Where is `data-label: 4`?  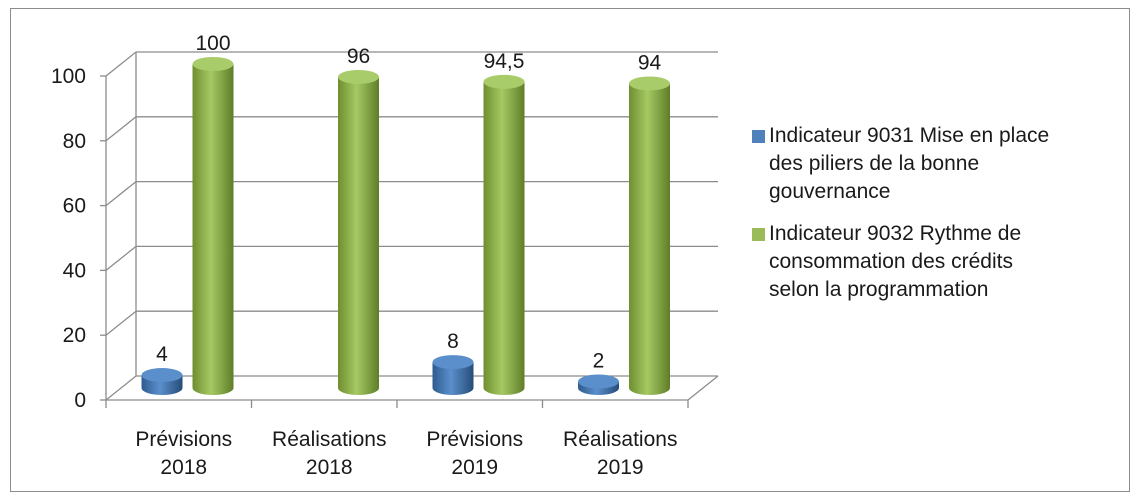 data-label: 4 is located at coordinates (162, 354).